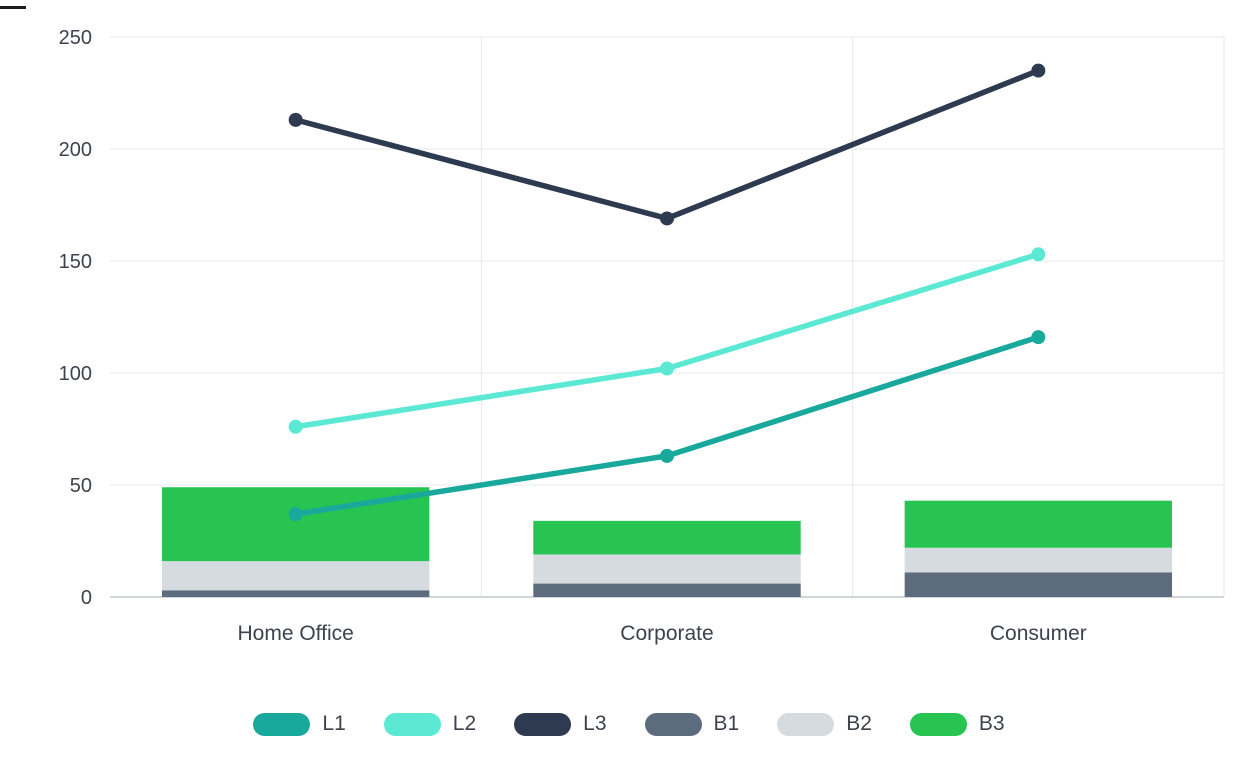 This screenshot has width=1258, height=760. What do you see at coordinates (13, 7) in the screenshot?
I see `screen-corner-artifact` at bounding box center [13, 7].